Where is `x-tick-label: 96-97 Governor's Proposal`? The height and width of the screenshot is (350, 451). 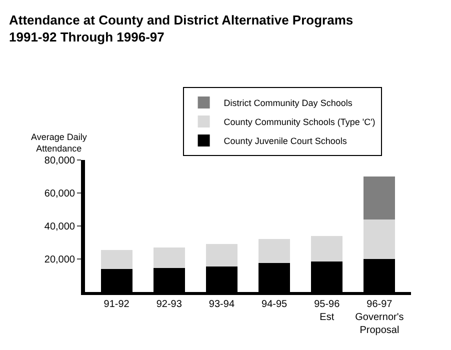
x-tick-label: 96-97 Governor's Proposal is located at coordinates (379, 317).